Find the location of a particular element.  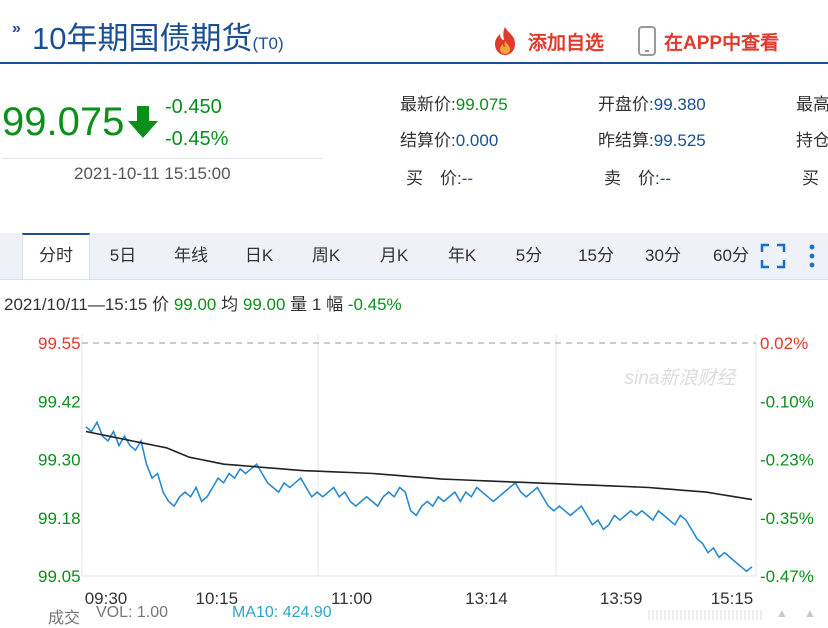

quote-label: 开盘价: is located at coordinates (626, 104).